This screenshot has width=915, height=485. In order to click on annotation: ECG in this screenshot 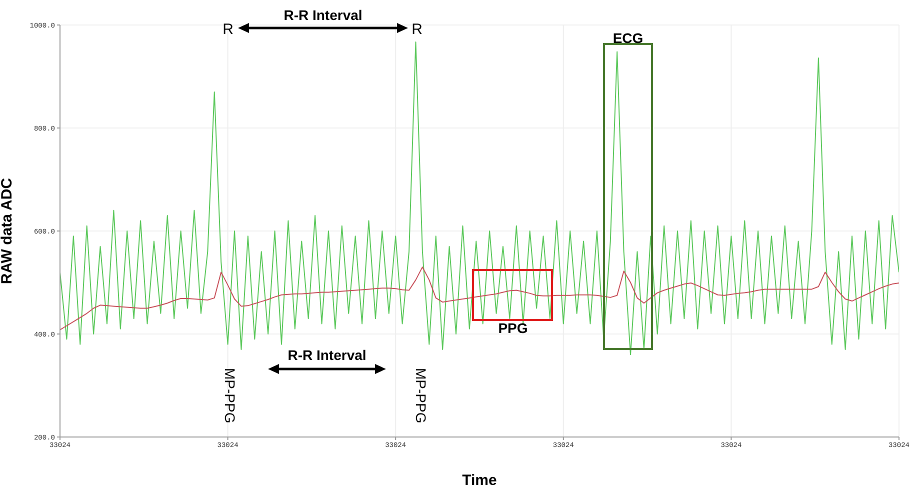, I will do `click(628, 38)`.